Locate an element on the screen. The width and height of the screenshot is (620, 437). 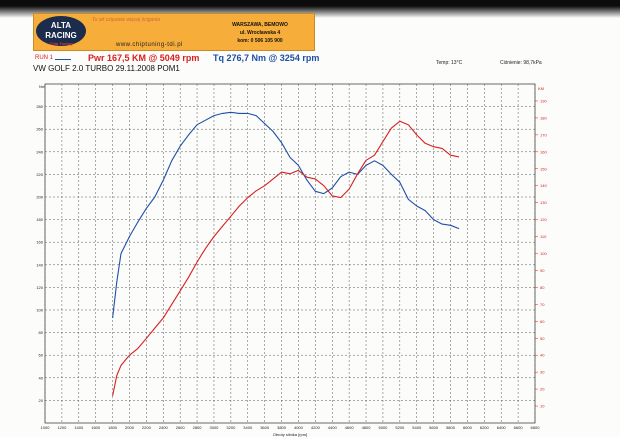
torque-result: Tq 276,7 Nm @ 3254 rpm is located at coordinates (266, 58).